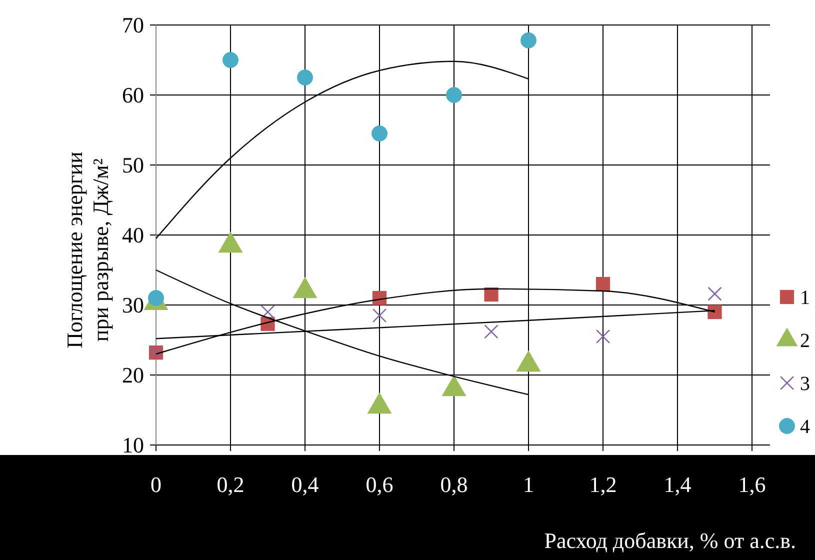  I want to click on x-tick-label: 0,6, so click(380, 484).